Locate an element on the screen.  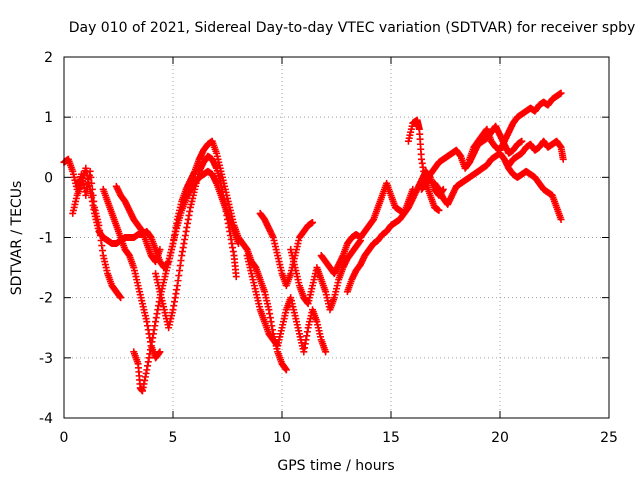
x-tick-label: 20 is located at coordinates (500, 438).